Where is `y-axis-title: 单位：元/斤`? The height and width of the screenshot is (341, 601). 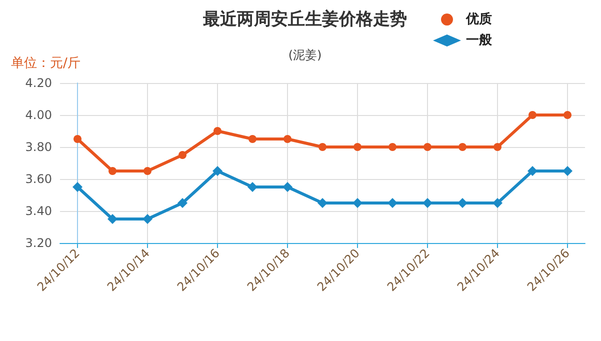
y-axis-title: 单位：元/斤 is located at coordinates (45, 63).